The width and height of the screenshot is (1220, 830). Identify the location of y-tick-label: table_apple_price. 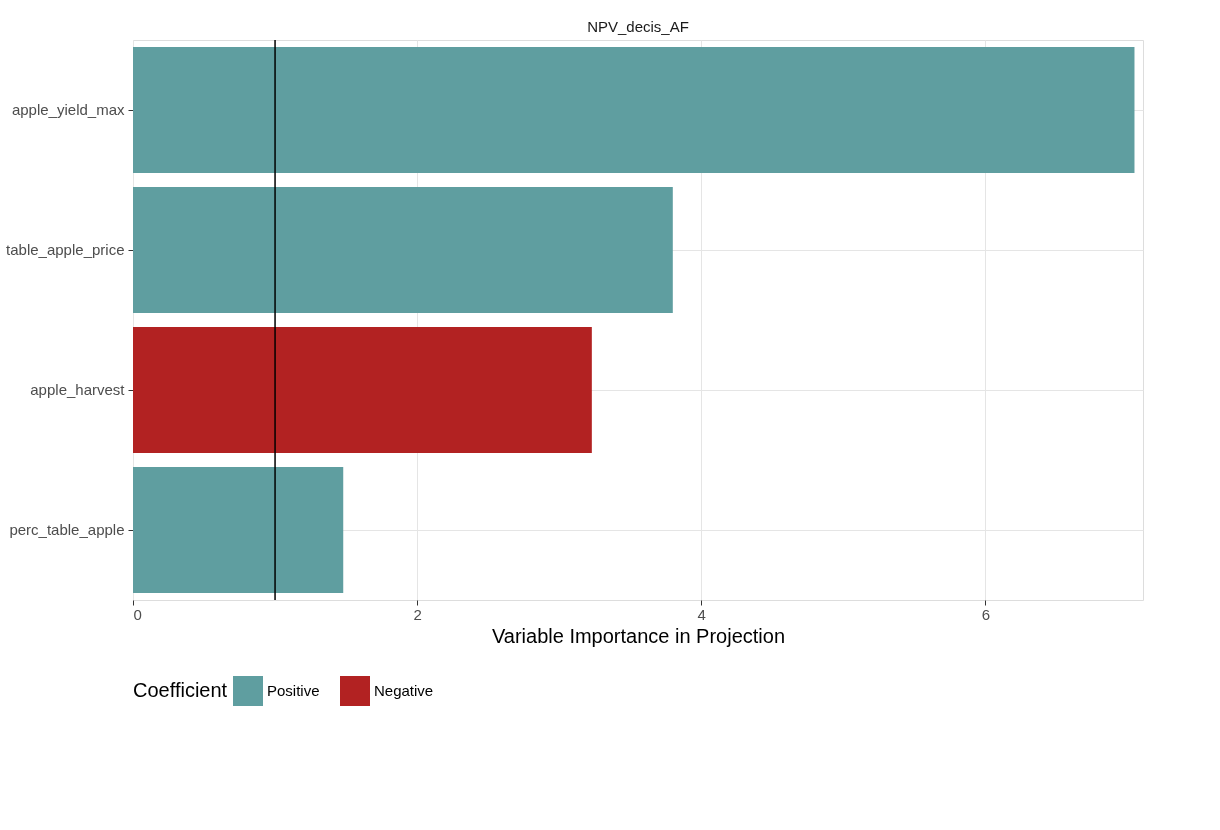
(65, 249).